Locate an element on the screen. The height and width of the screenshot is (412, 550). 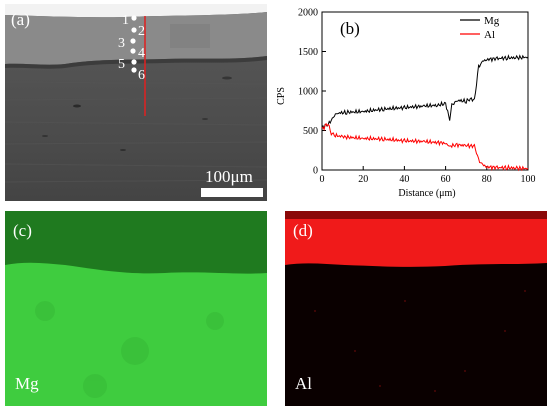
y-tick-label: 1500 is located at coordinates (308, 52).